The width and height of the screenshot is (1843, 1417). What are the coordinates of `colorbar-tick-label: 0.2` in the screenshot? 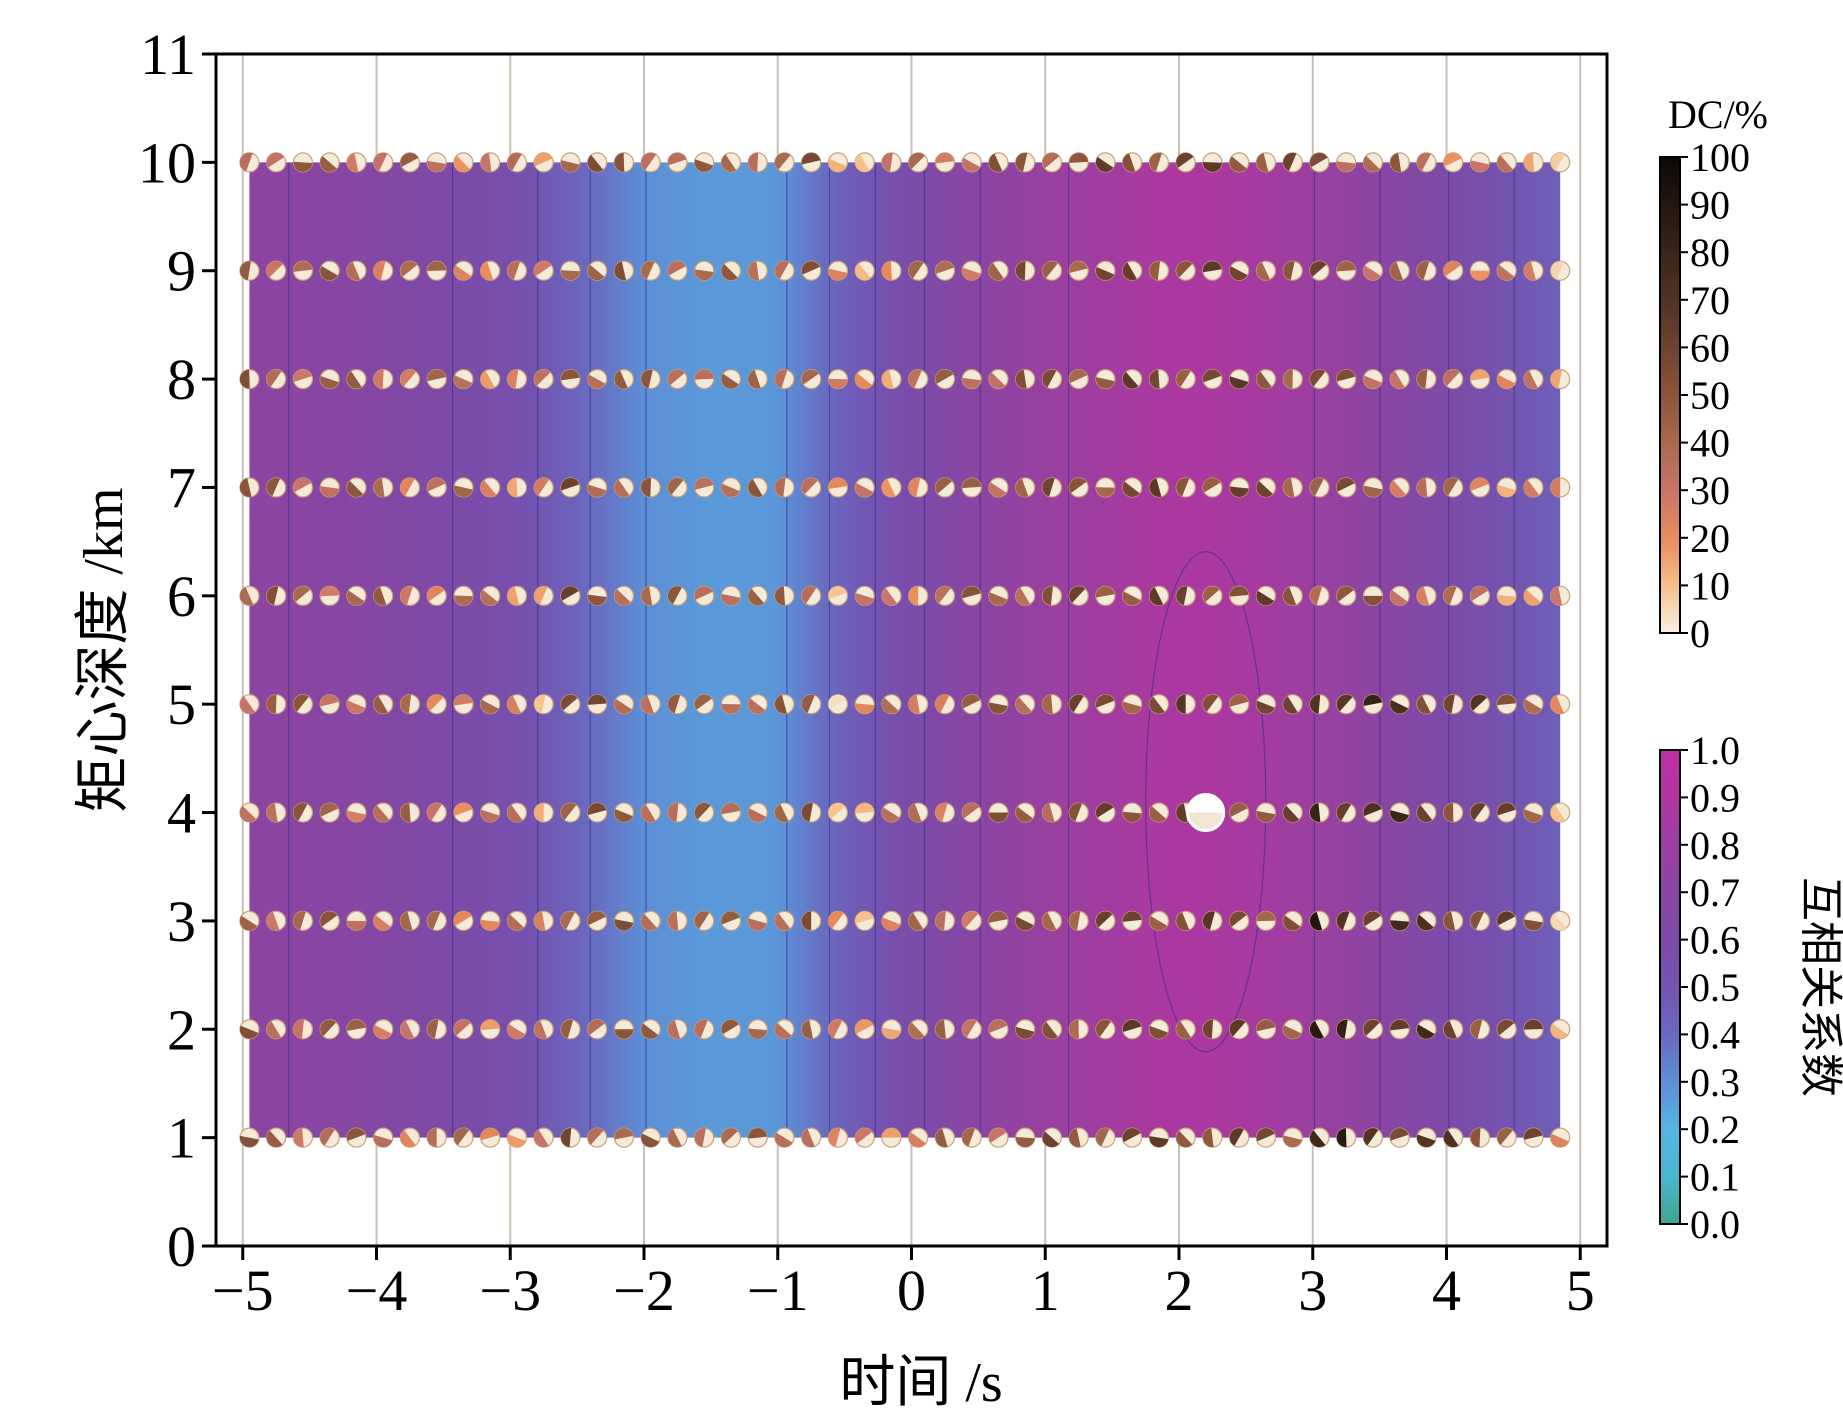 It's located at (1715, 1129).